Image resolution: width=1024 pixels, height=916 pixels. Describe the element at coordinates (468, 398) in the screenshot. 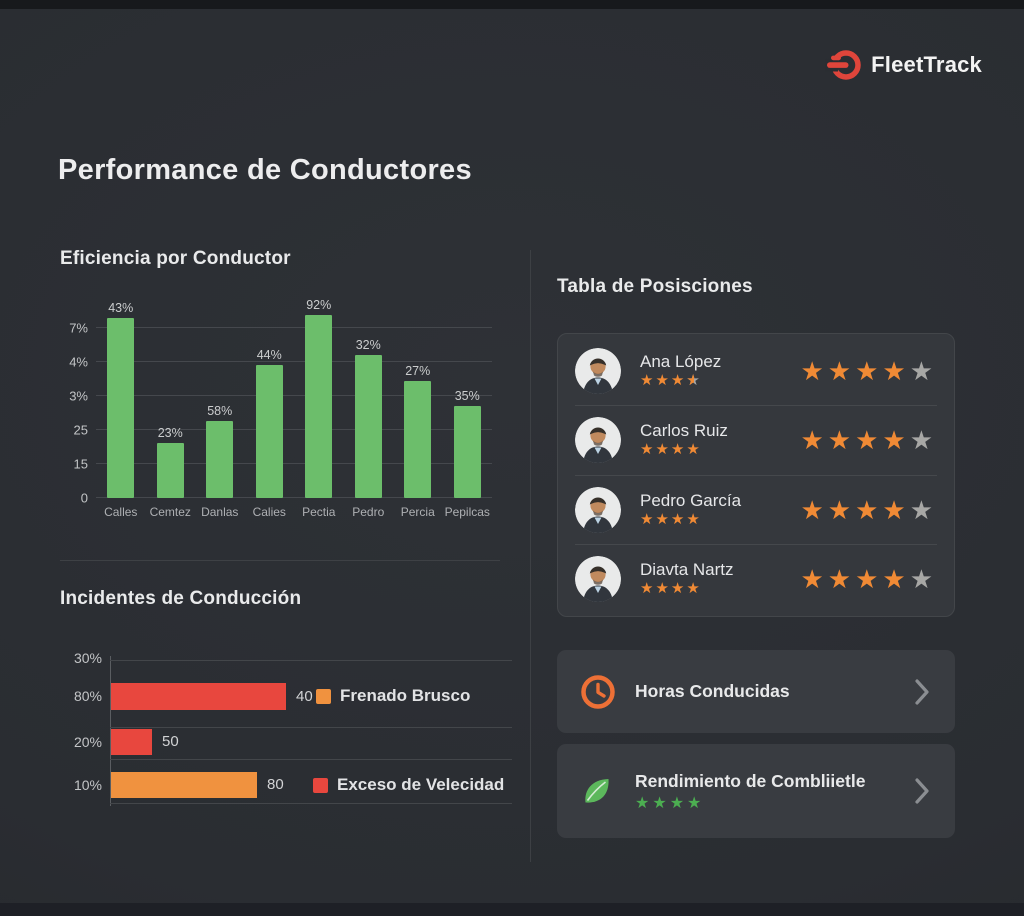

I see `bar-group: 35%` at that location.